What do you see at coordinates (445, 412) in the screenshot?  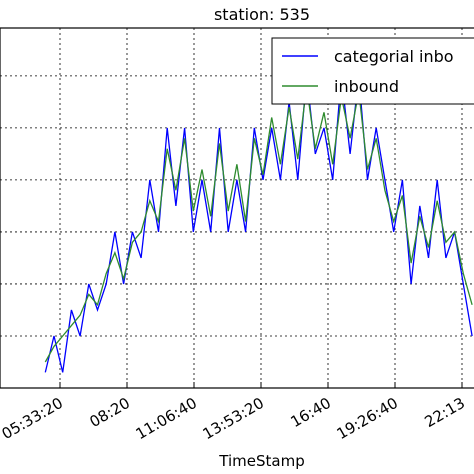 I see `x-tick-label: 22:13` at bounding box center [445, 412].